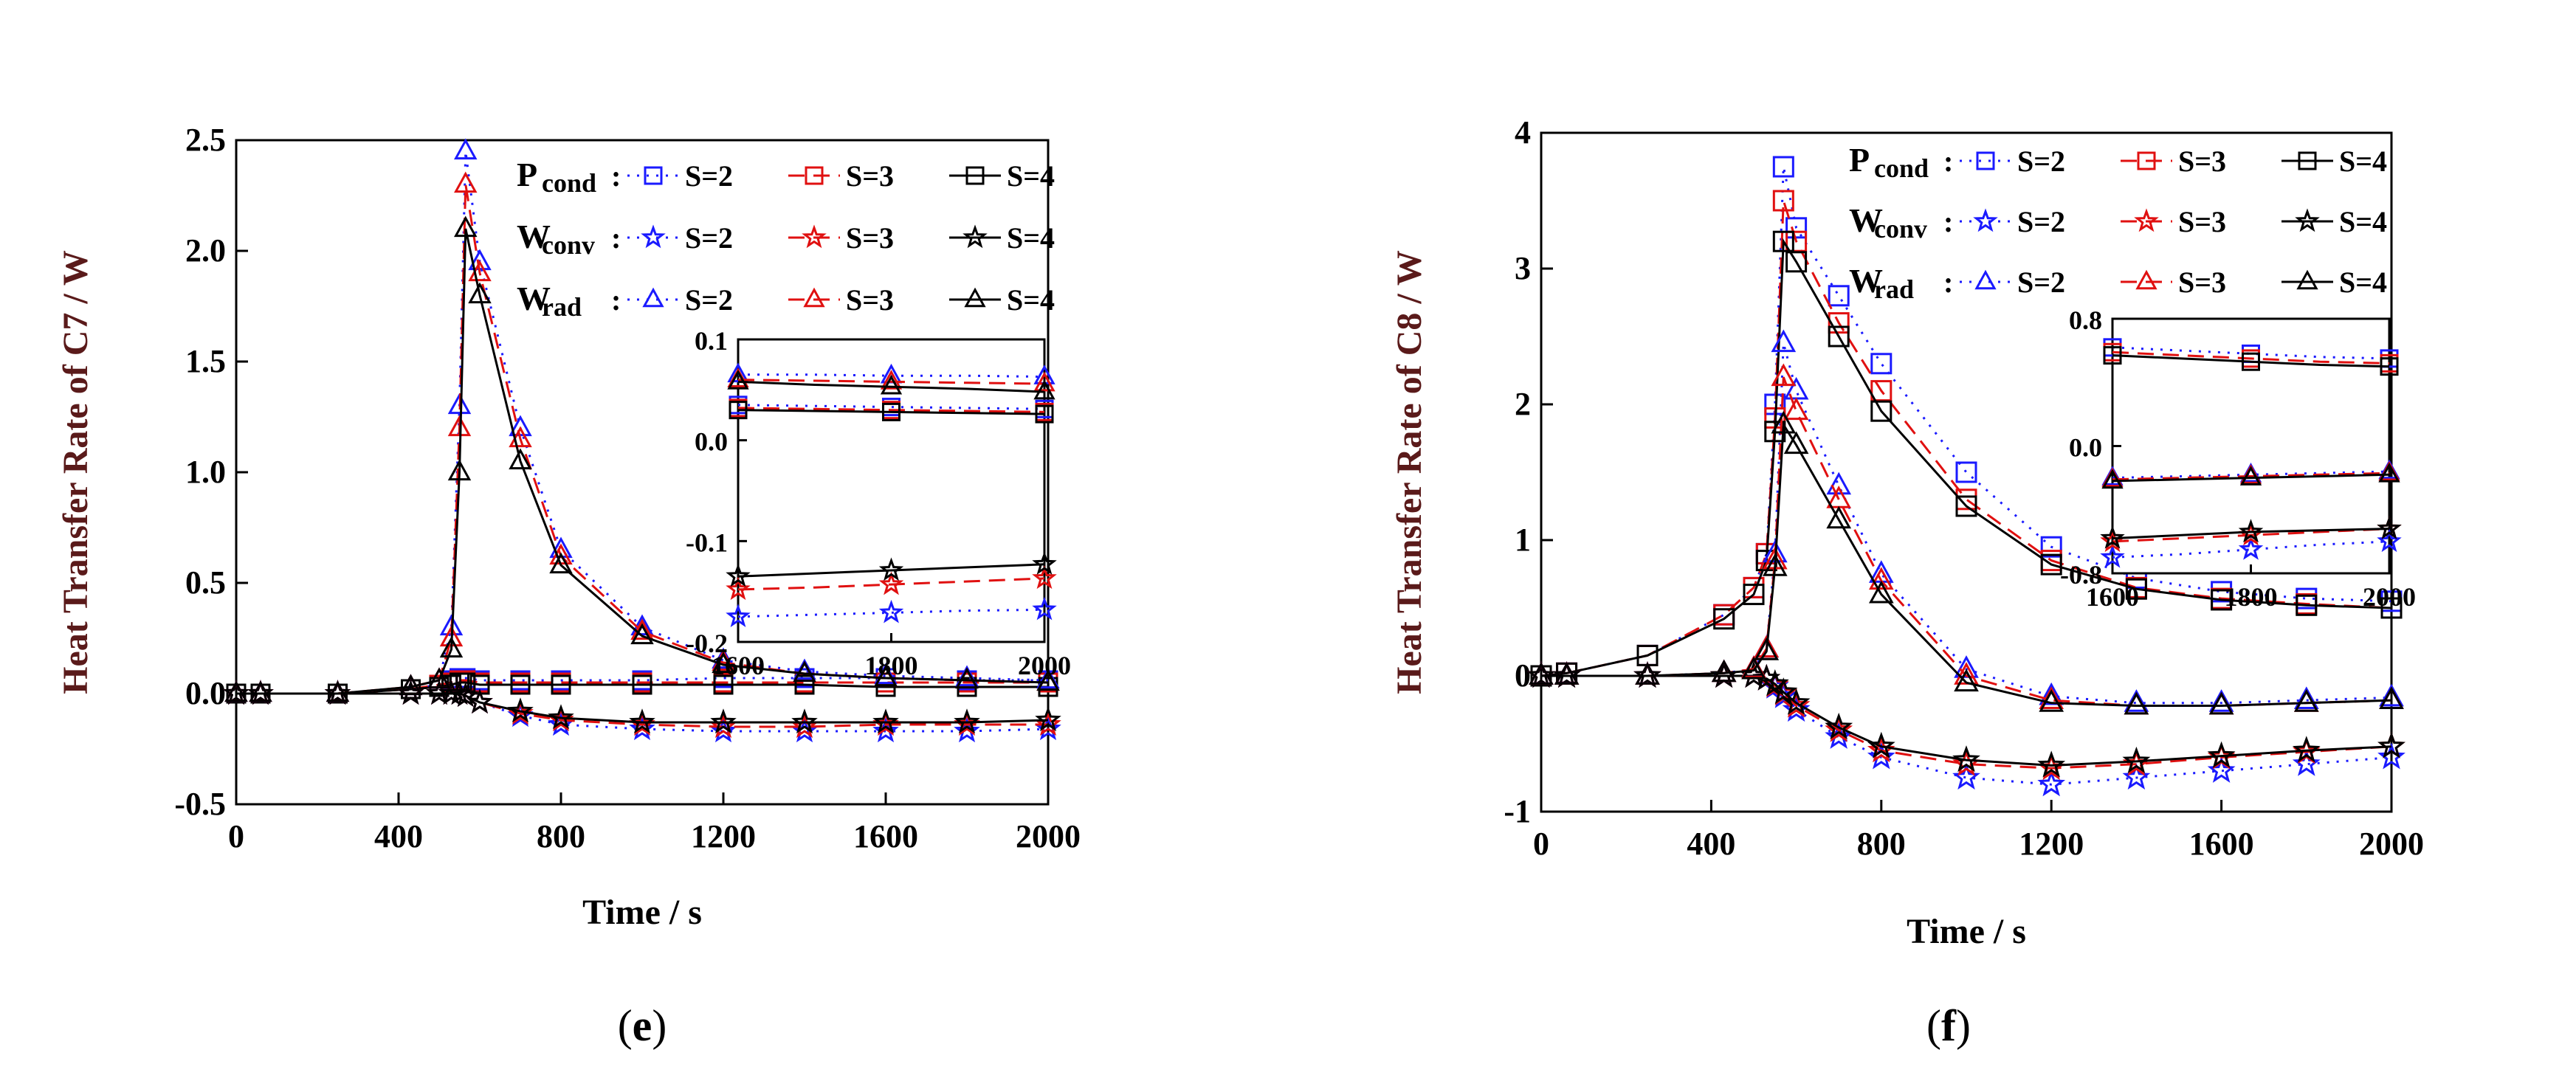 The image size is (2576, 1078). Describe the element at coordinates (1839, 323) in the screenshot. I see `data-point-P_cond-S=3` at that location.